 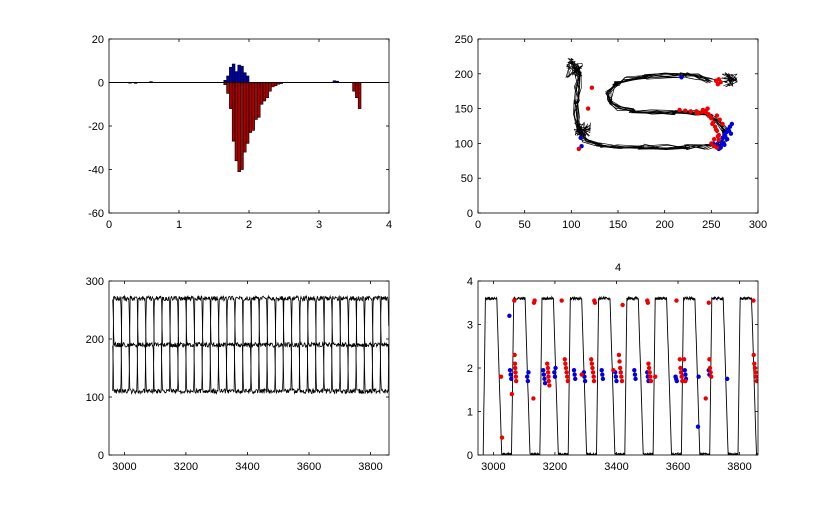 I want to click on chart-1: 0 1 2 3 4 -60 -40 -20 0 20, so click(x=240, y=132).